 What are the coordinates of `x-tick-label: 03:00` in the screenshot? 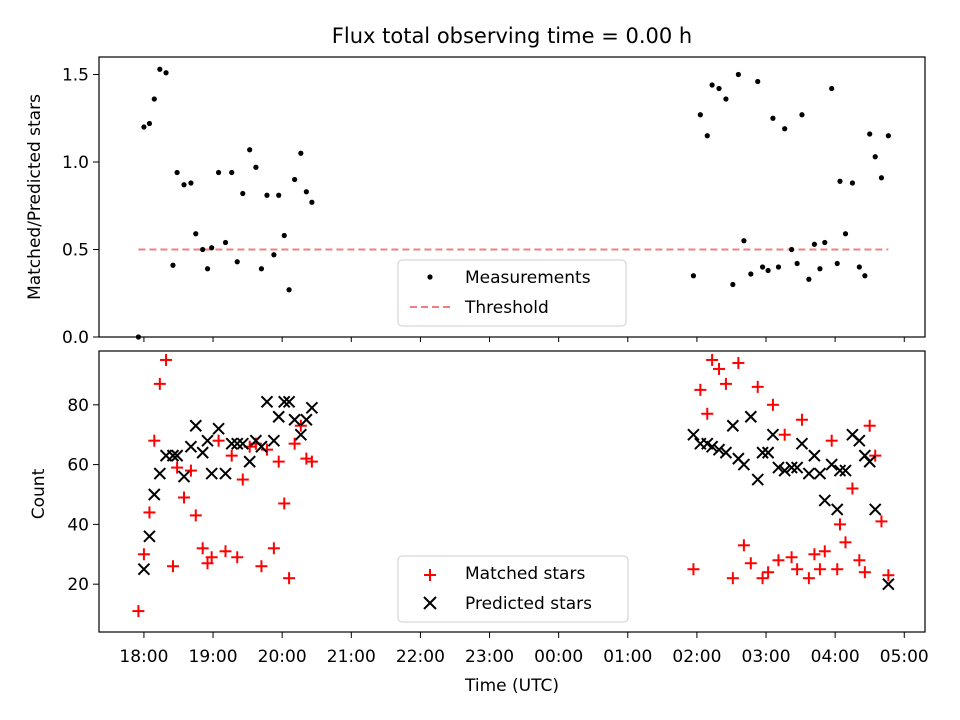 It's located at (766, 657).